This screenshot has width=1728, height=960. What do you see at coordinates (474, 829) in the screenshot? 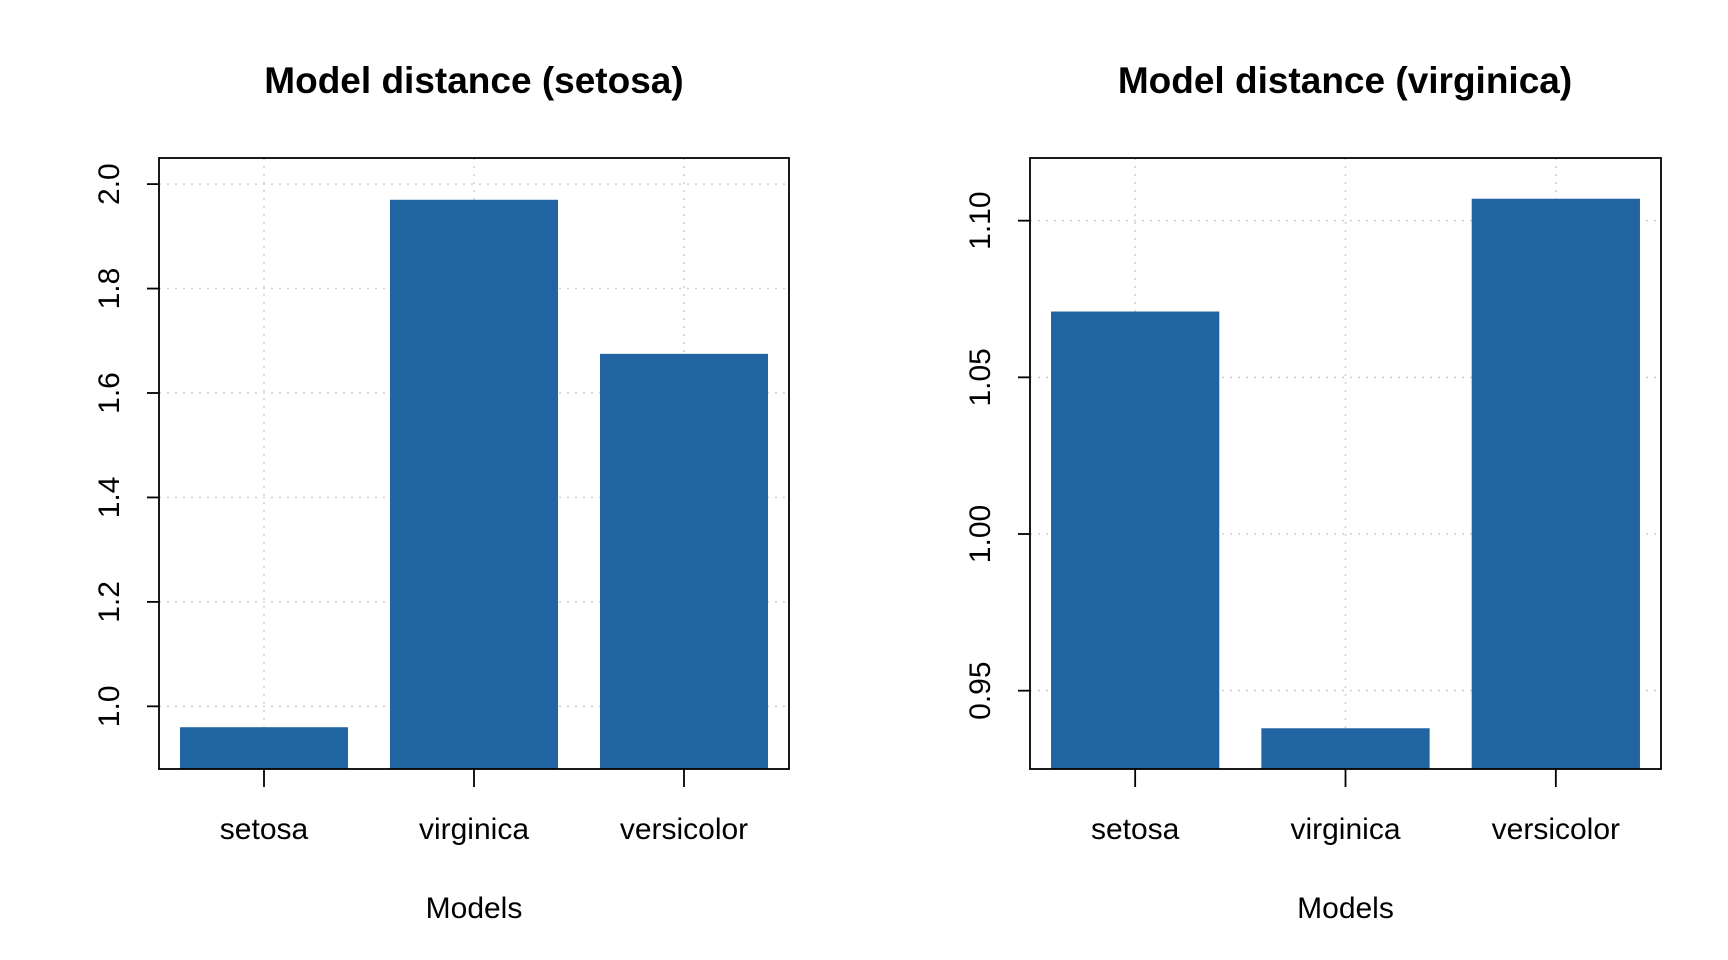
I see `chart-setosa-xtick-label-virginica: virginica` at bounding box center [474, 829].